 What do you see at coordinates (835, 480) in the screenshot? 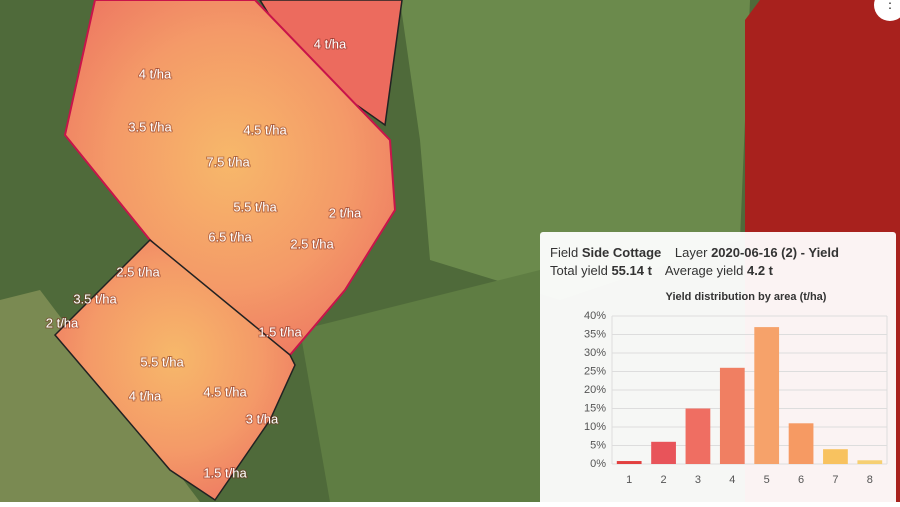
I see `x-tick-label: 7` at bounding box center [835, 480].